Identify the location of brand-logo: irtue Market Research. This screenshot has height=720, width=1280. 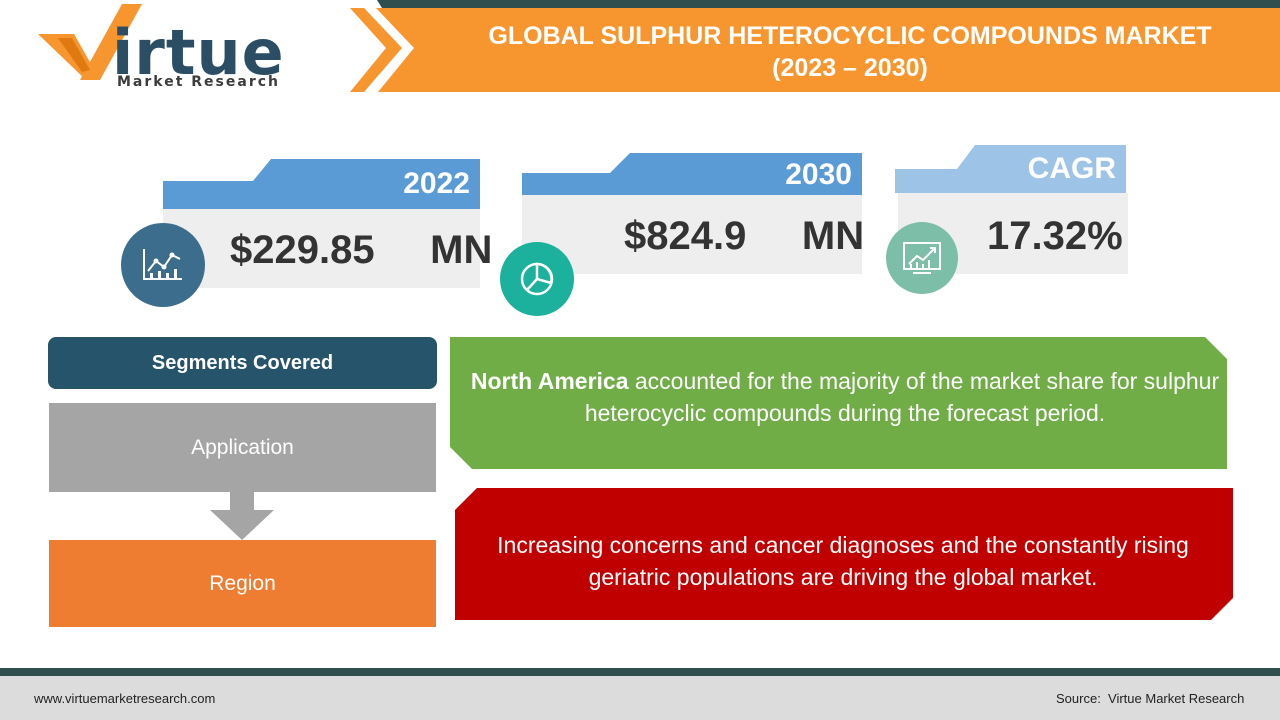
(175, 50).